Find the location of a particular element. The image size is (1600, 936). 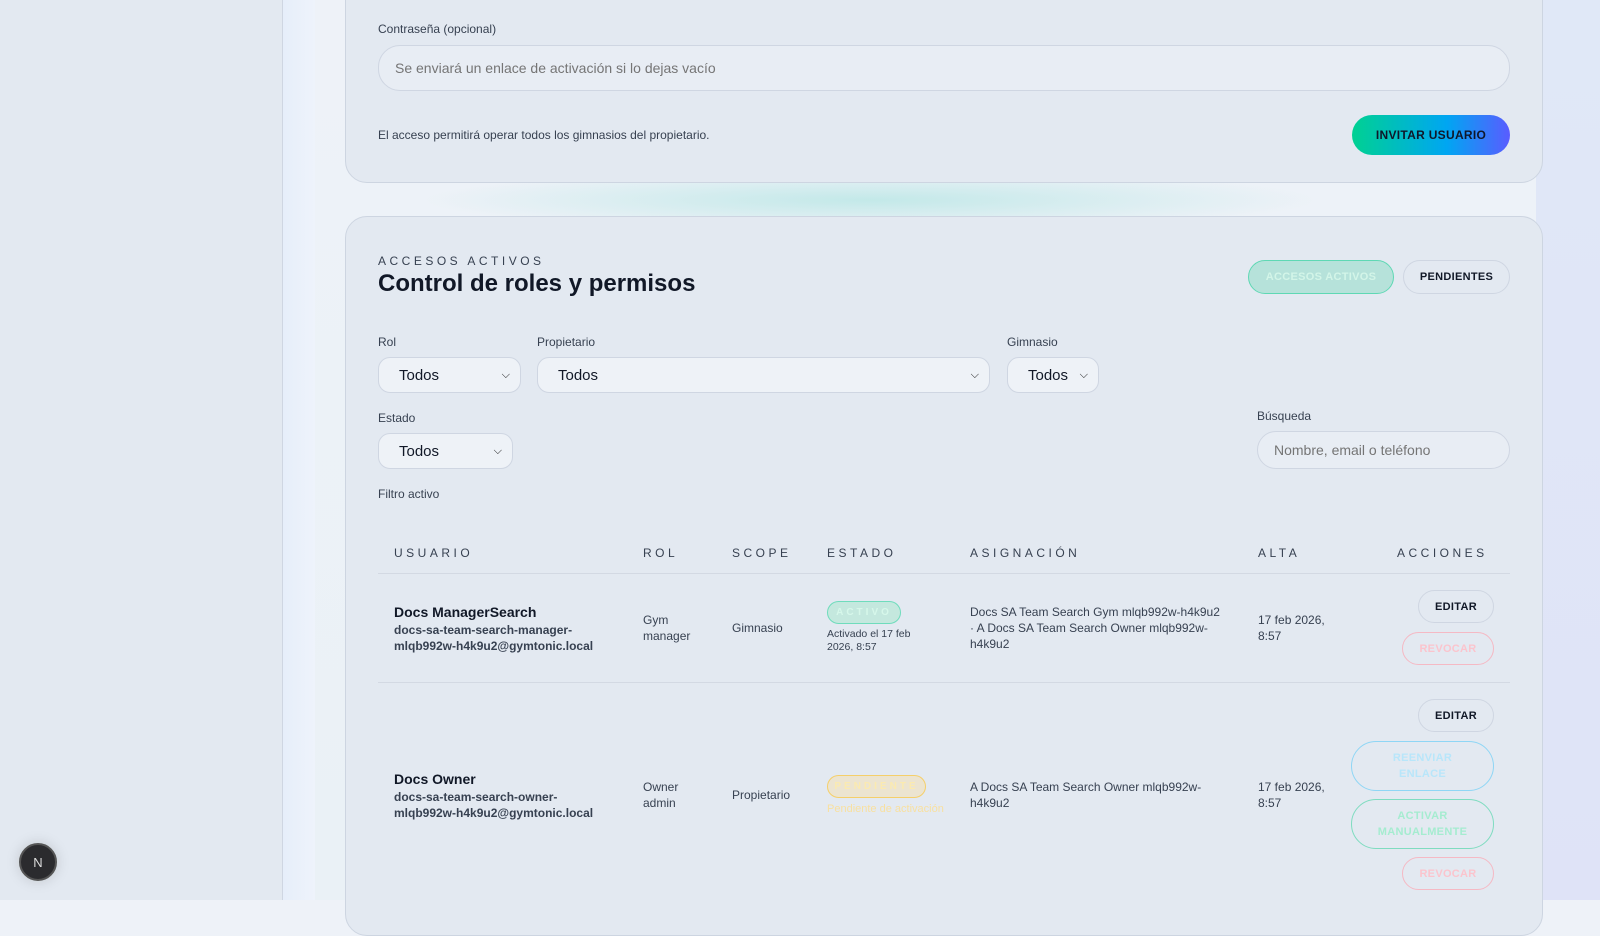

activate-manually-button: ACTIVAR MANUALMENTE is located at coordinates (1422, 824).